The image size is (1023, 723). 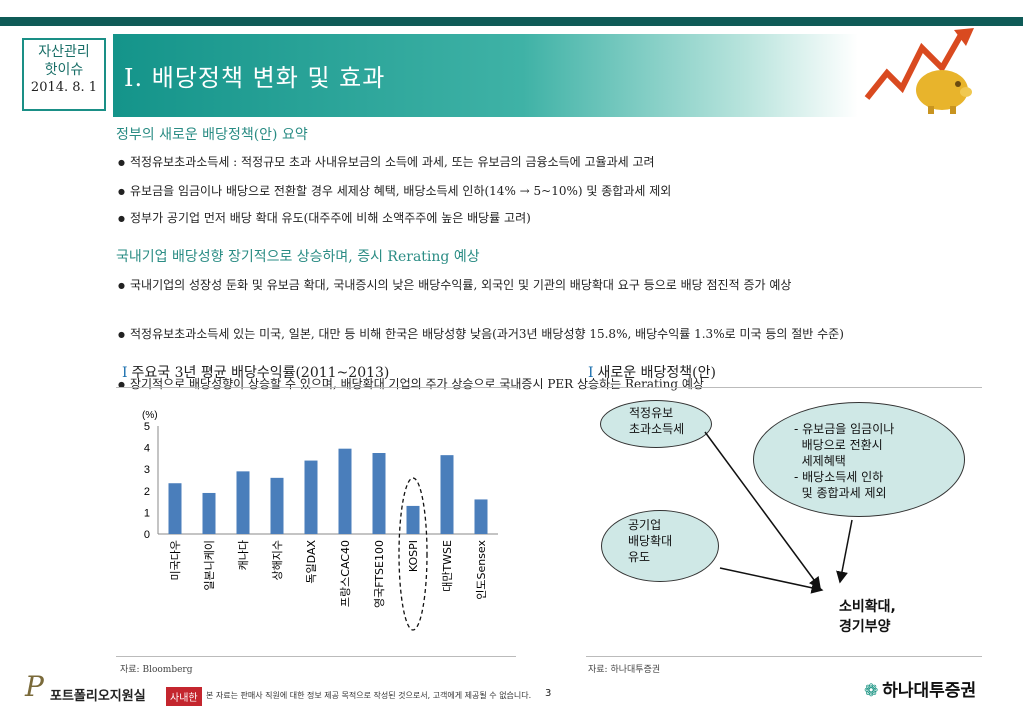 What do you see at coordinates (657, 421) in the screenshot?
I see `bubble-retained-earnings-tax-text: 적정유보 초과소득세` at bounding box center [657, 421].